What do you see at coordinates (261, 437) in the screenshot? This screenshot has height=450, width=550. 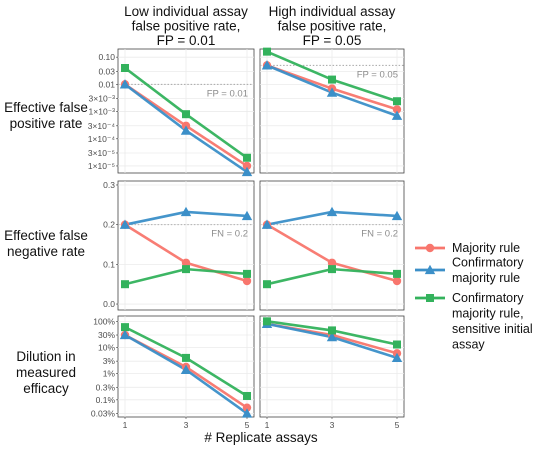 I see `x-axis-label: # Replicate assays` at bounding box center [261, 437].